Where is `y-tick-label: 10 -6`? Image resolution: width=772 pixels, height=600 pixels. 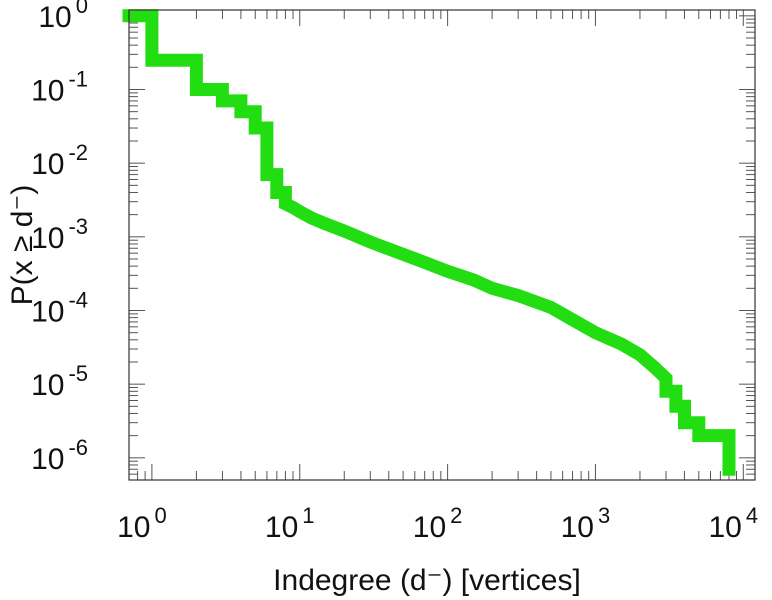 y-tick-label: 10 -6 is located at coordinates (59, 455).